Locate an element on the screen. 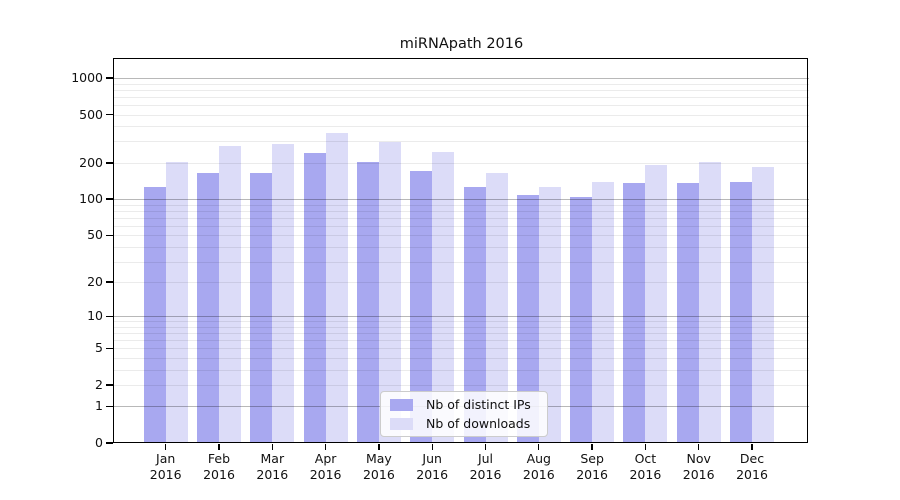 The width and height of the screenshot is (900, 500). x-tick-month: Sep is located at coordinates (592, 458).